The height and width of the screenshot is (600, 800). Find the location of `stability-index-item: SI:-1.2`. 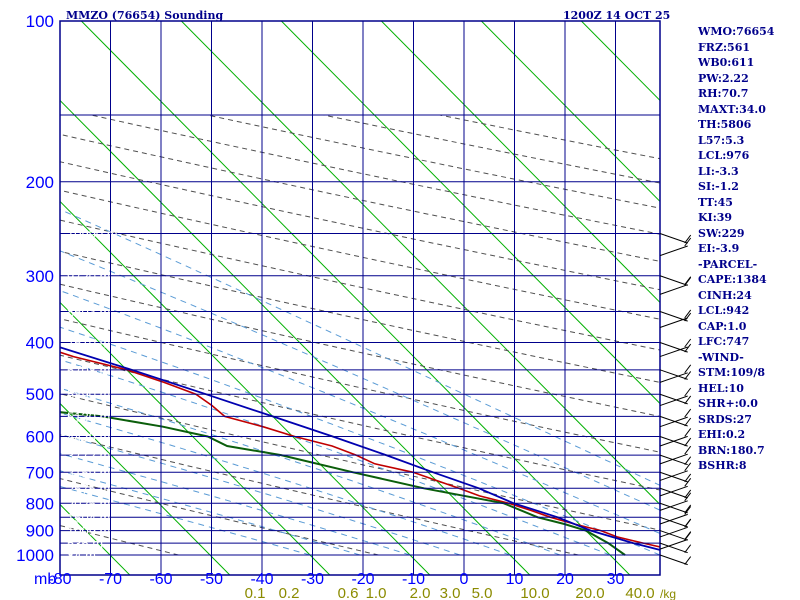

stability-index-item: SI:-1.2 is located at coordinates (718, 186).